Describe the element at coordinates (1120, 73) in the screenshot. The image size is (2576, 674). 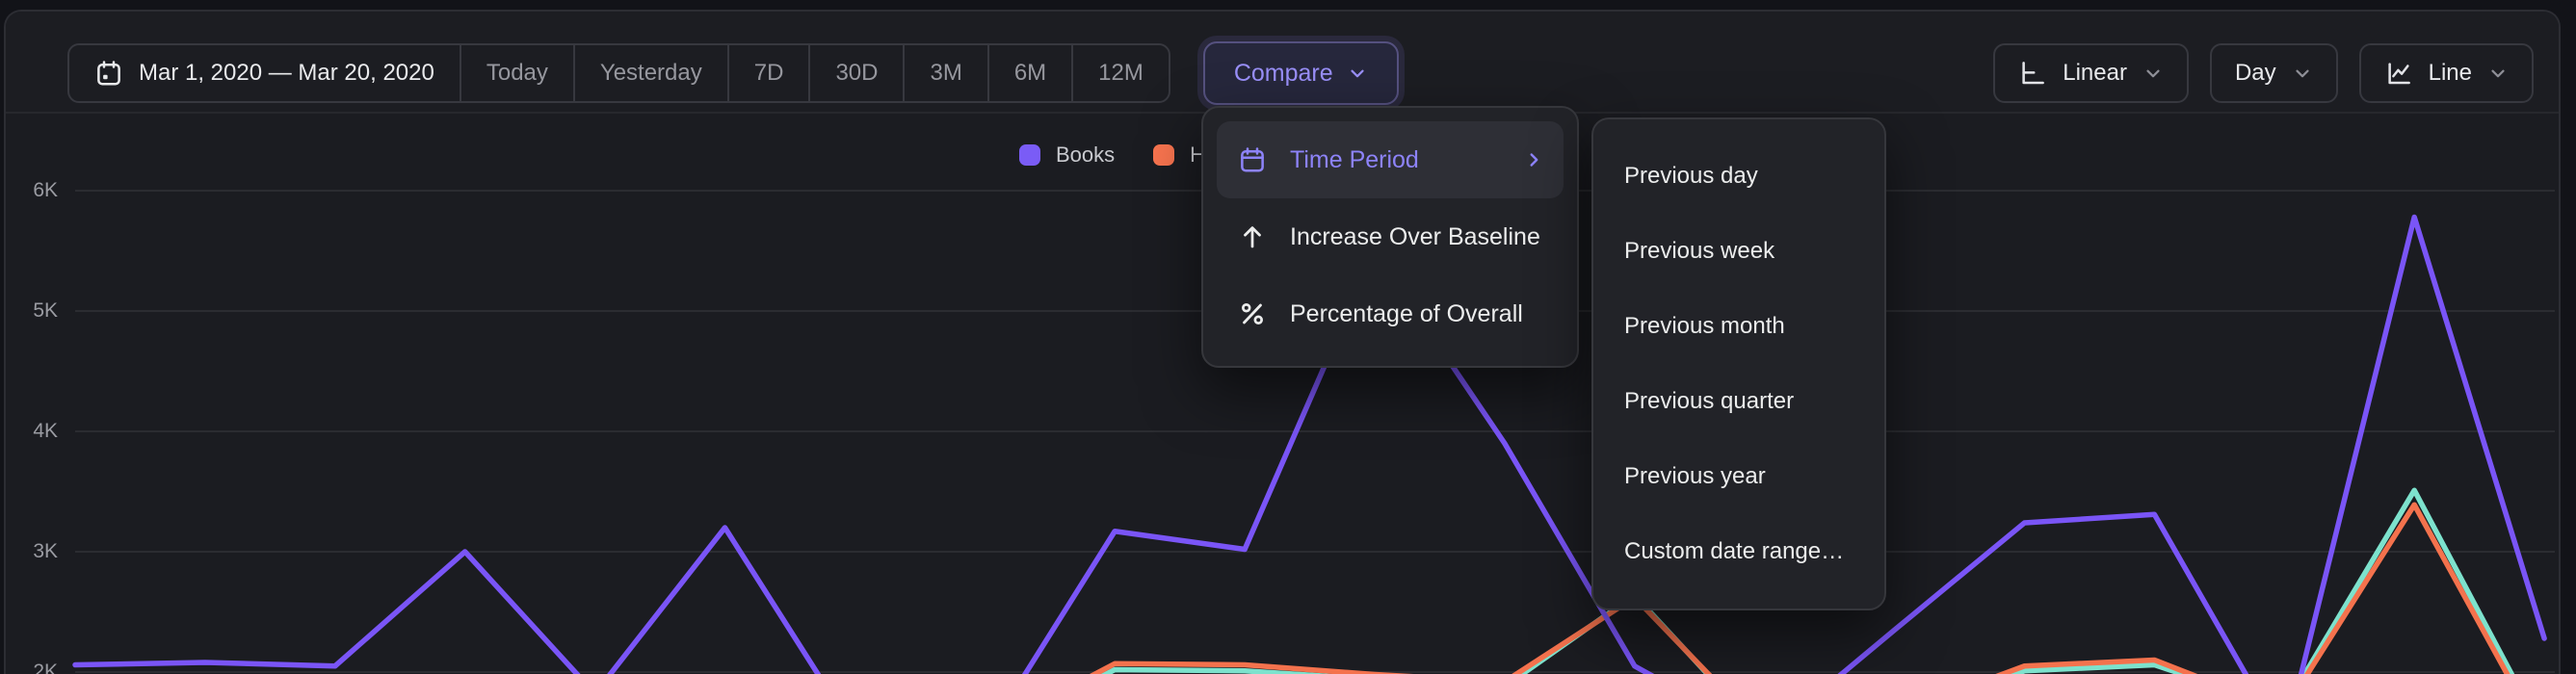
I see `preset-12m-button: 12M` at that location.